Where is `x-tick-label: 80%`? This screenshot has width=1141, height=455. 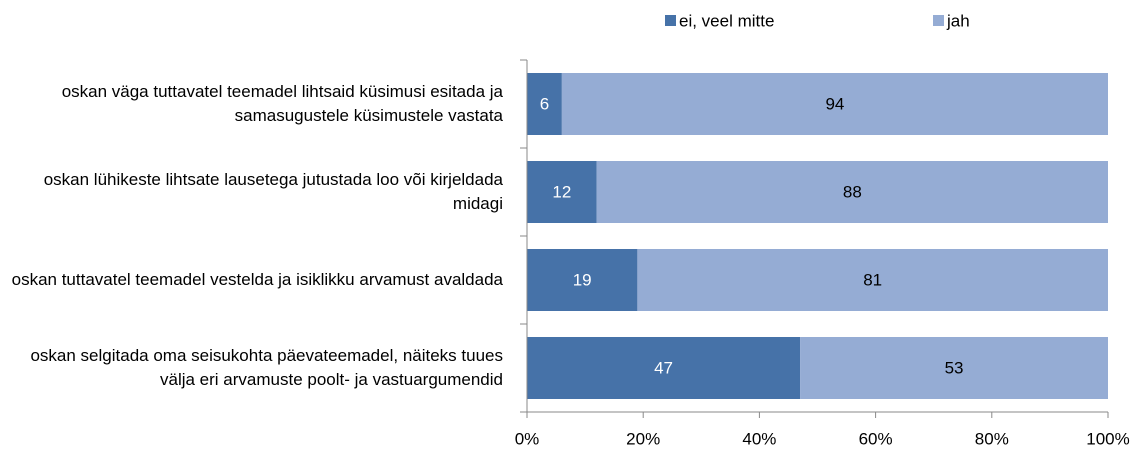
x-tick-label: 80% is located at coordinates (992, 438).